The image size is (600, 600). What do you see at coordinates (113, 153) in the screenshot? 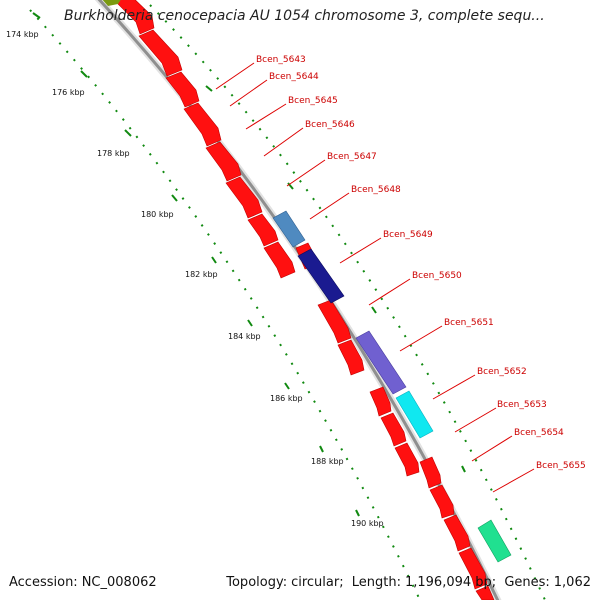
I see `ruler-label: 178 kbp` at bounding box center [113, 153].